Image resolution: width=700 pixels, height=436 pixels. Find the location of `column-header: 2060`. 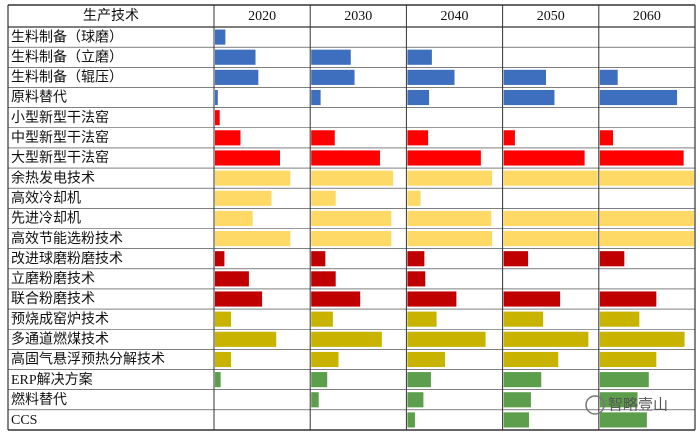

column-header: 2060 is located at coordinates (647, 16).